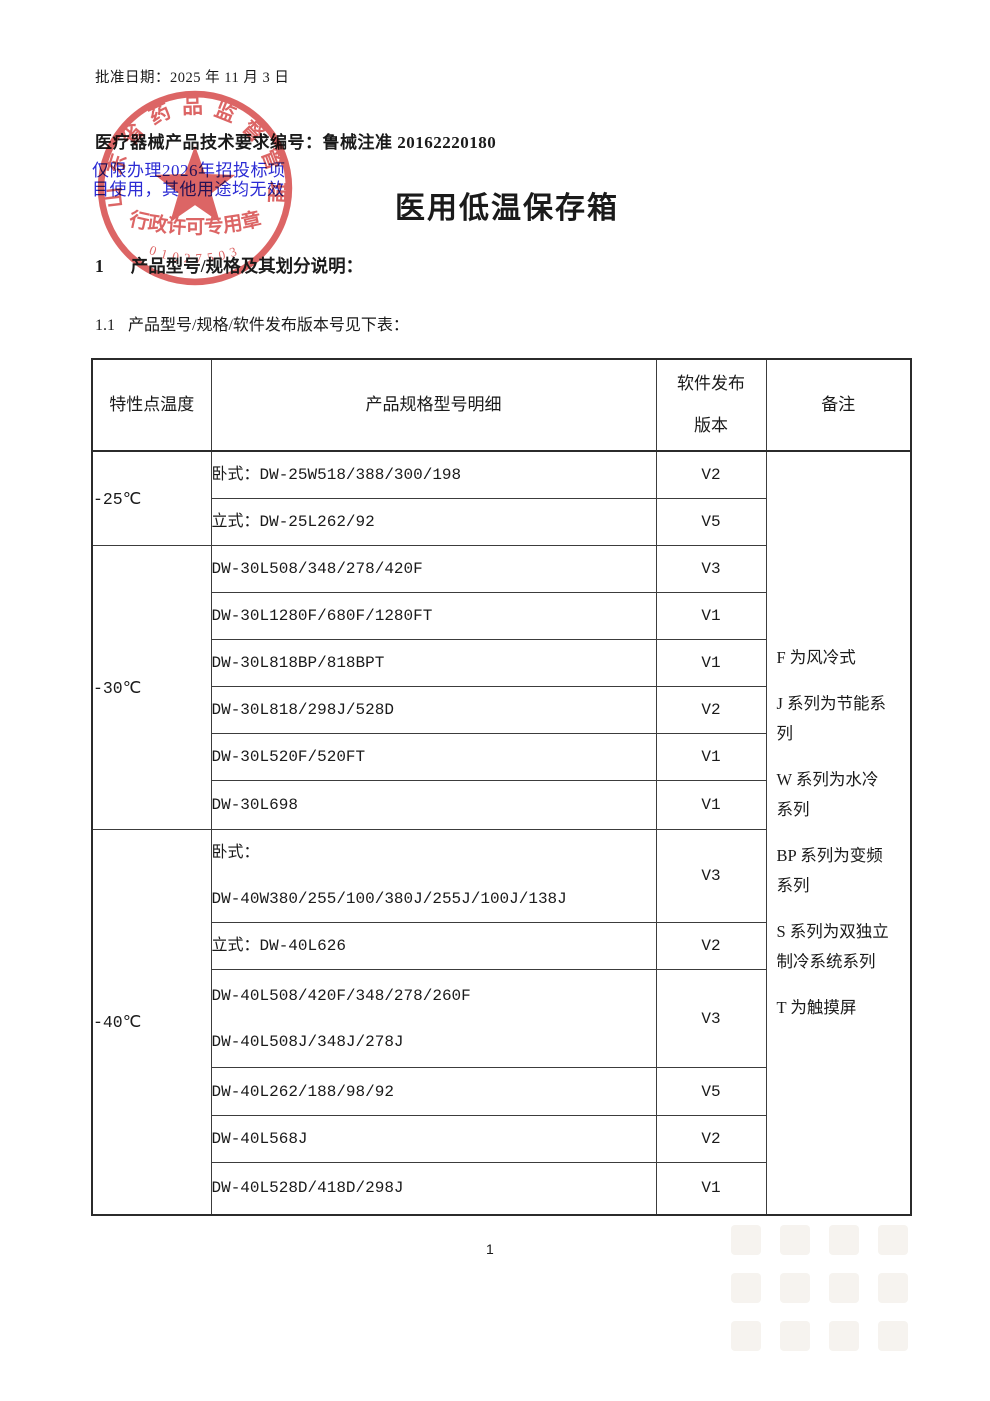 This screenshot has width=990, height=1401. Describe the element at coordinates (816, 1007) in the screenshot. I see `remark-item: T 为触摸屏` at that location.